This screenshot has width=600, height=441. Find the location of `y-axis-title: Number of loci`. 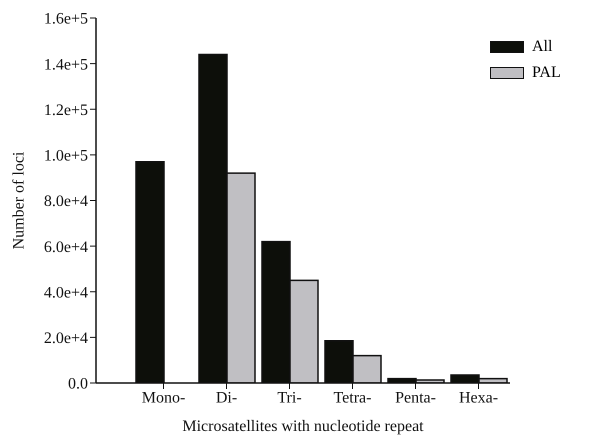

y-axis-title: Number of loci is located at coordinates (19, 200).